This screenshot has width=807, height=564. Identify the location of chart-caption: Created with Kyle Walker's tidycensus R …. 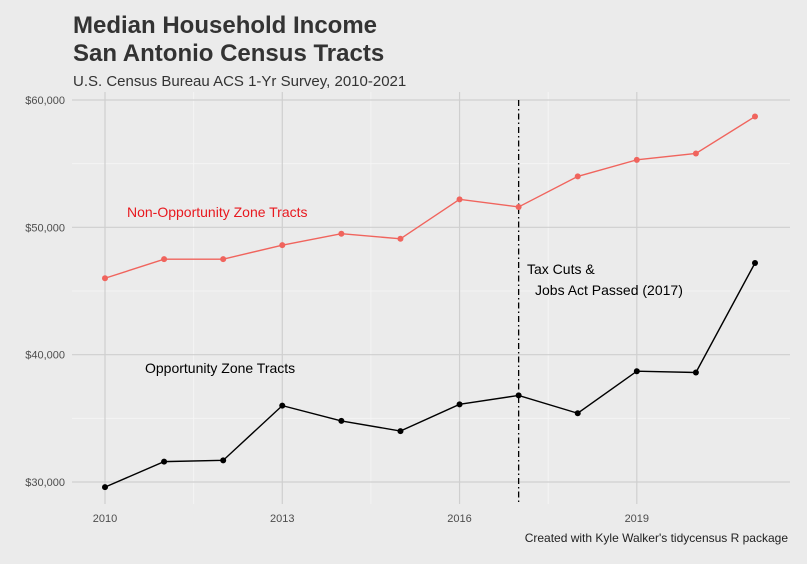
(656, 538).